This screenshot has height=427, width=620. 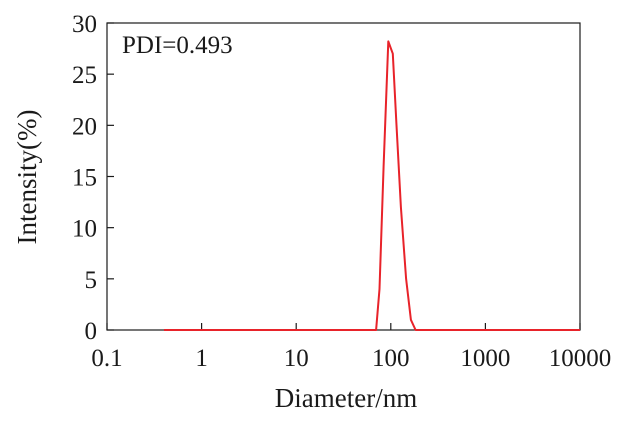 What do you see at coordinates (343, 326) in the screenshot?
I see `x-axis-ticks` at bounding box center [343, 326].